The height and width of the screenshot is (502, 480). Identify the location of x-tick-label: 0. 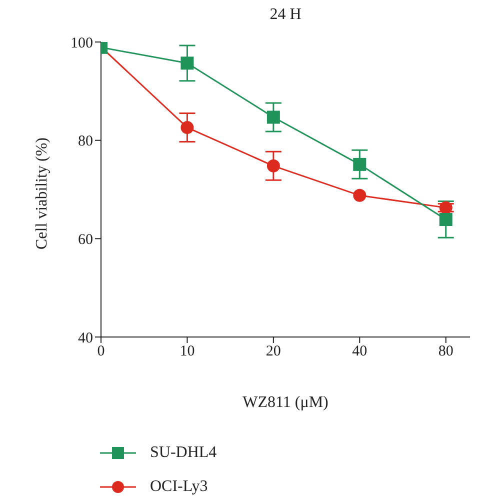
(101, 352).